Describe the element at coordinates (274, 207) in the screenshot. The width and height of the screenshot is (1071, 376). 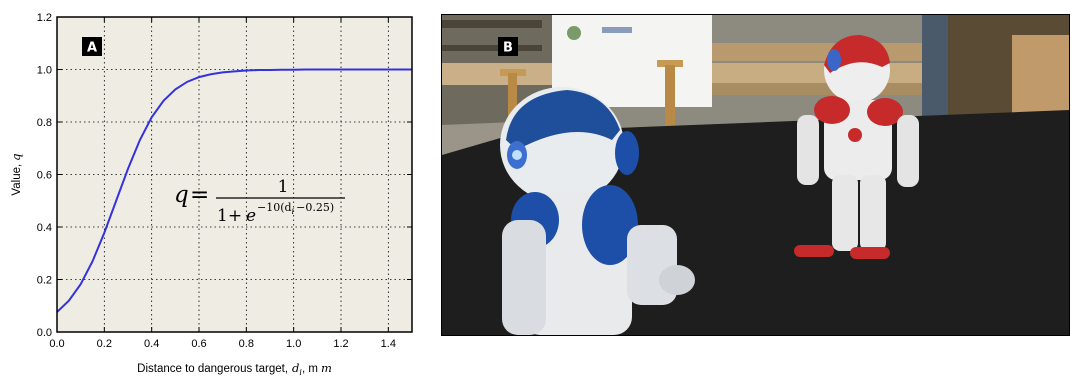
I see `formula-exponent: −10(d` at that location.